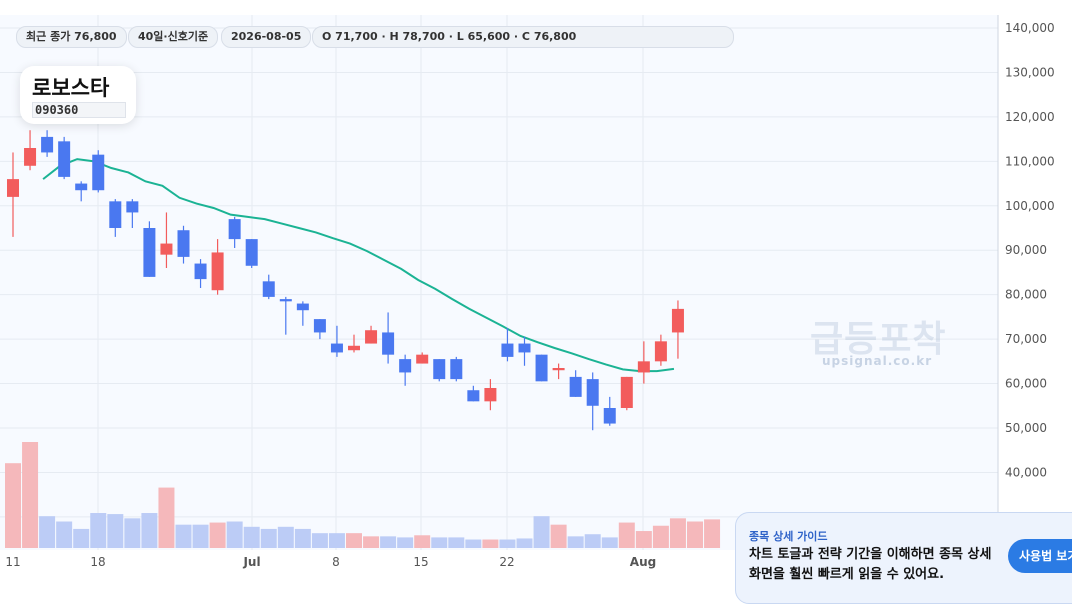 The image size is (1072, 604). I want to click on y-tick-label: 100,000, so click(1030, 206).